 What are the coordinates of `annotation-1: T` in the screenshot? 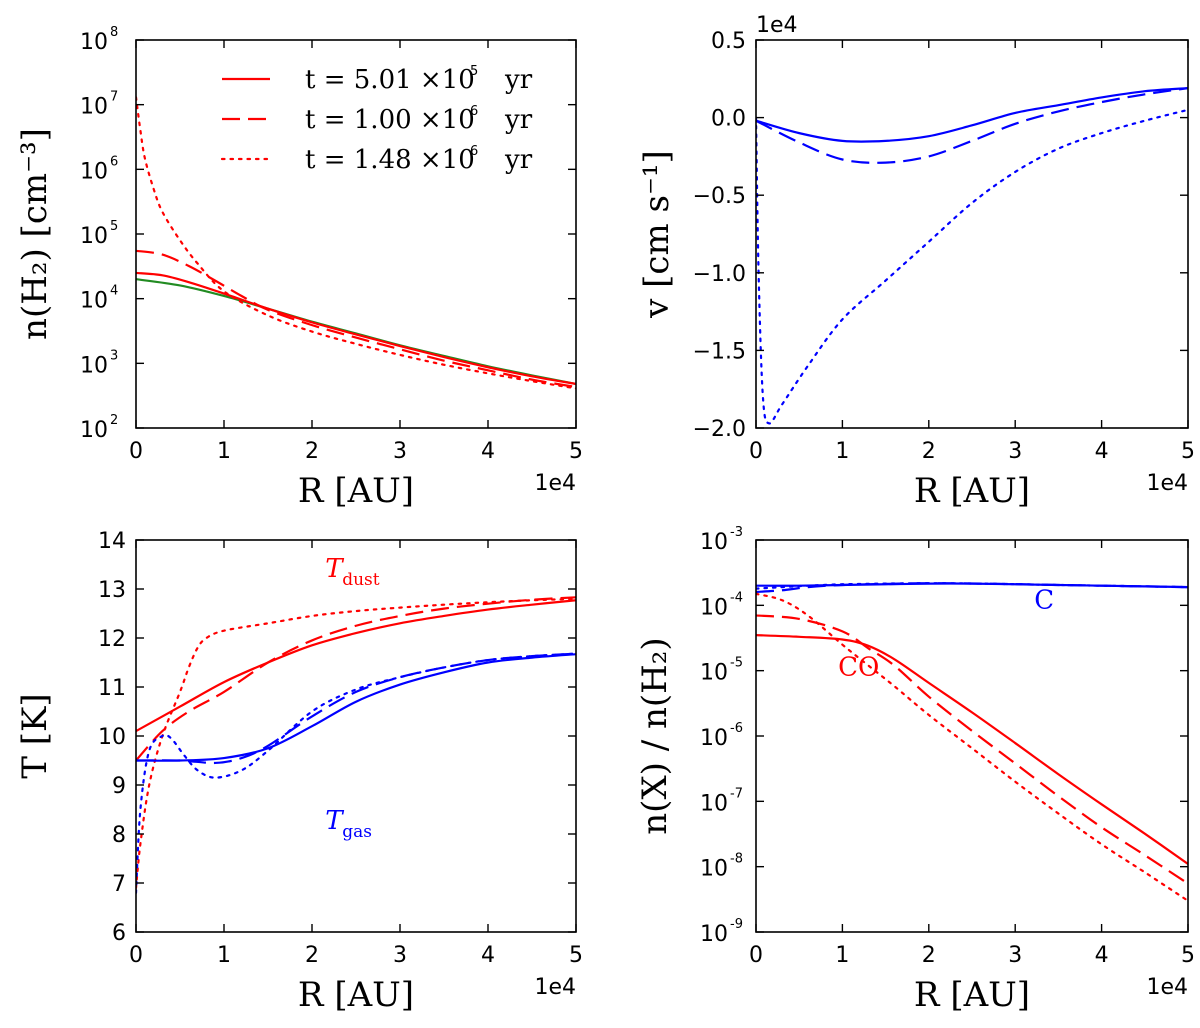 It's located at (334, 569).